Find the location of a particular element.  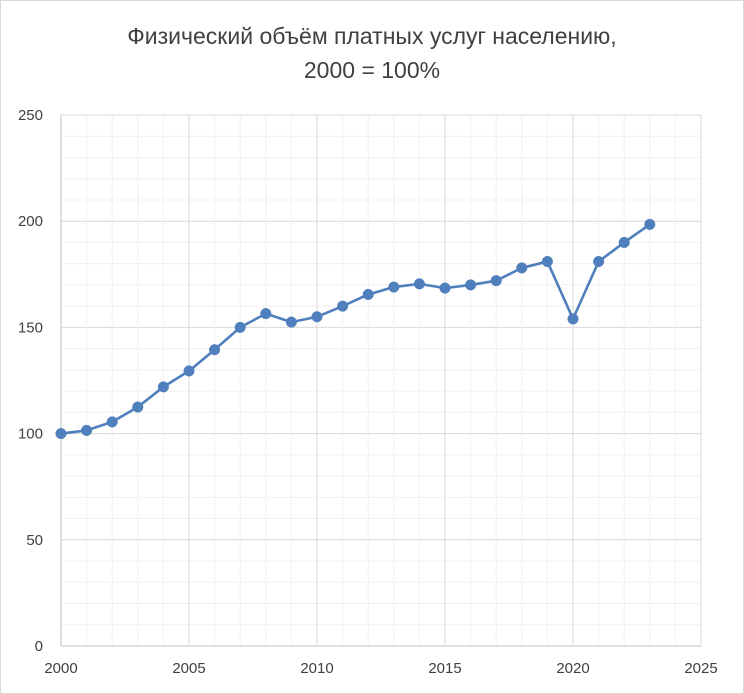

y-tick-label: 150 is located at coordinates (30, 327).